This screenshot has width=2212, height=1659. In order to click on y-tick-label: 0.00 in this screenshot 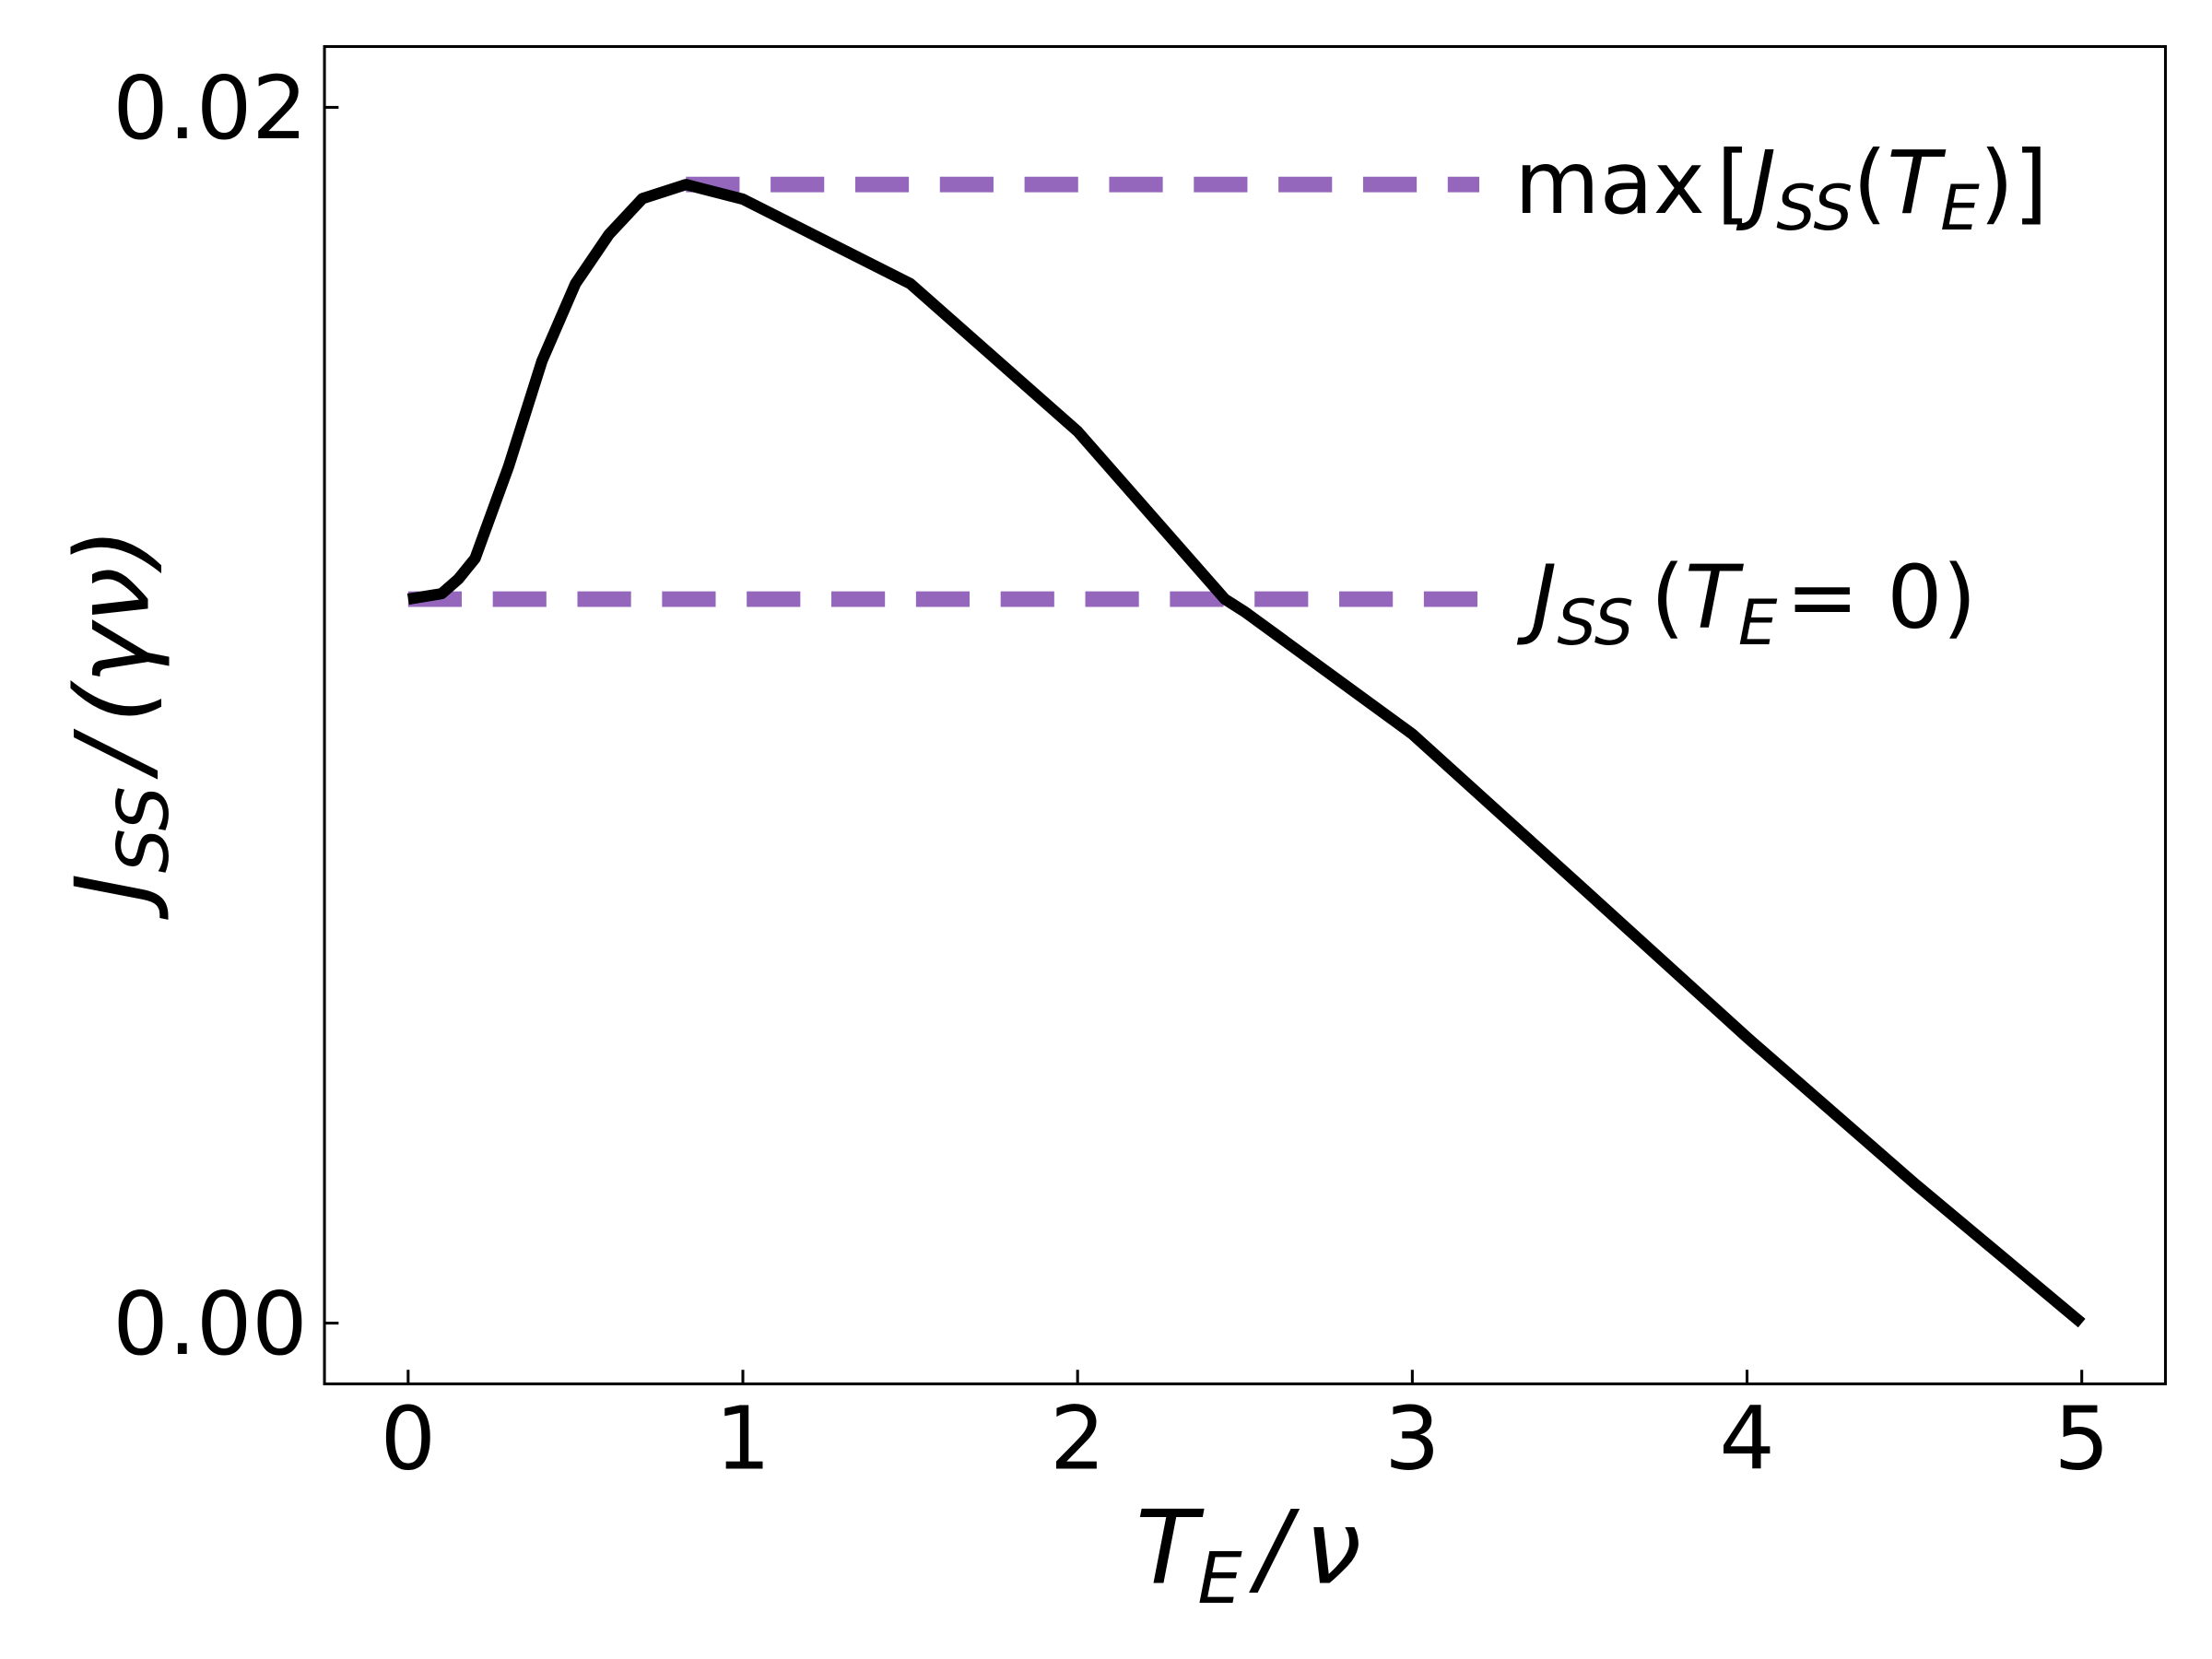, I will do `click(209, 1324)`.